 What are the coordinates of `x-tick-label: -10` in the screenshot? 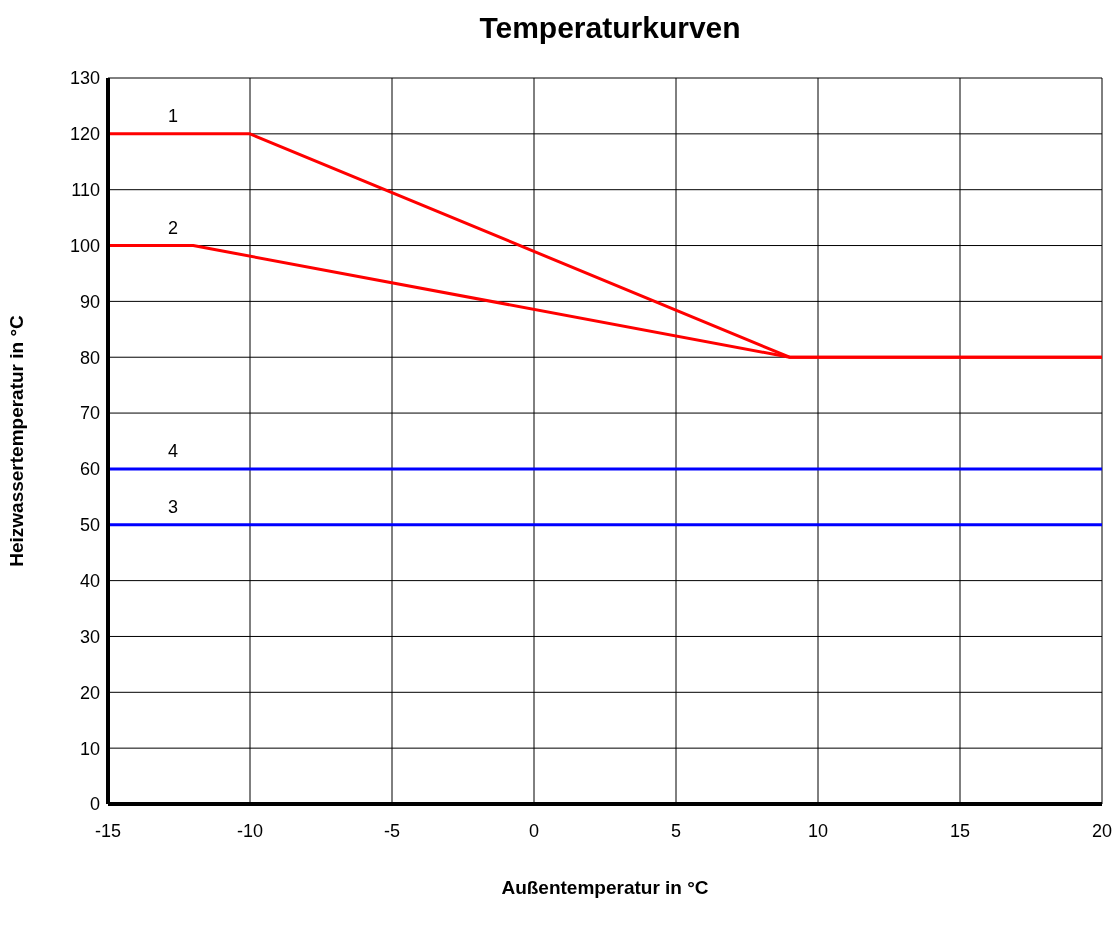 It's located at (250, 830).